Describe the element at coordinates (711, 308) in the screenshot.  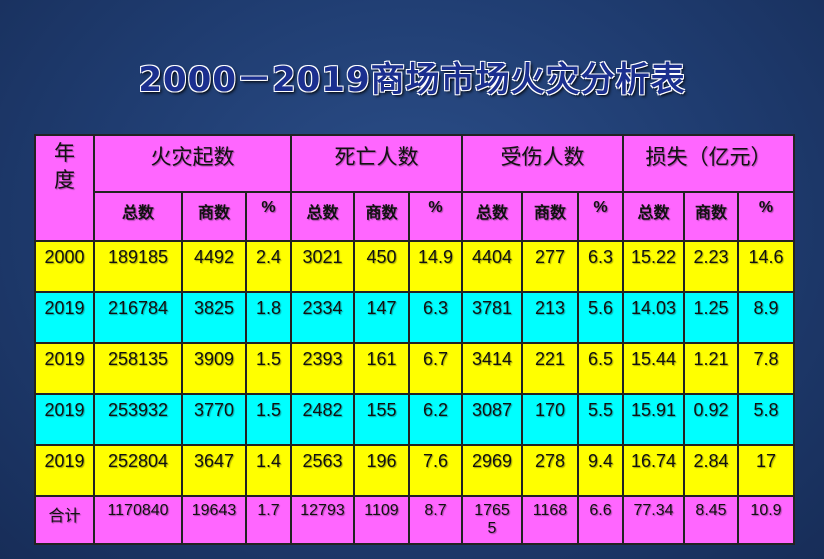
I see `value-cell-text: 1.25` at that location.